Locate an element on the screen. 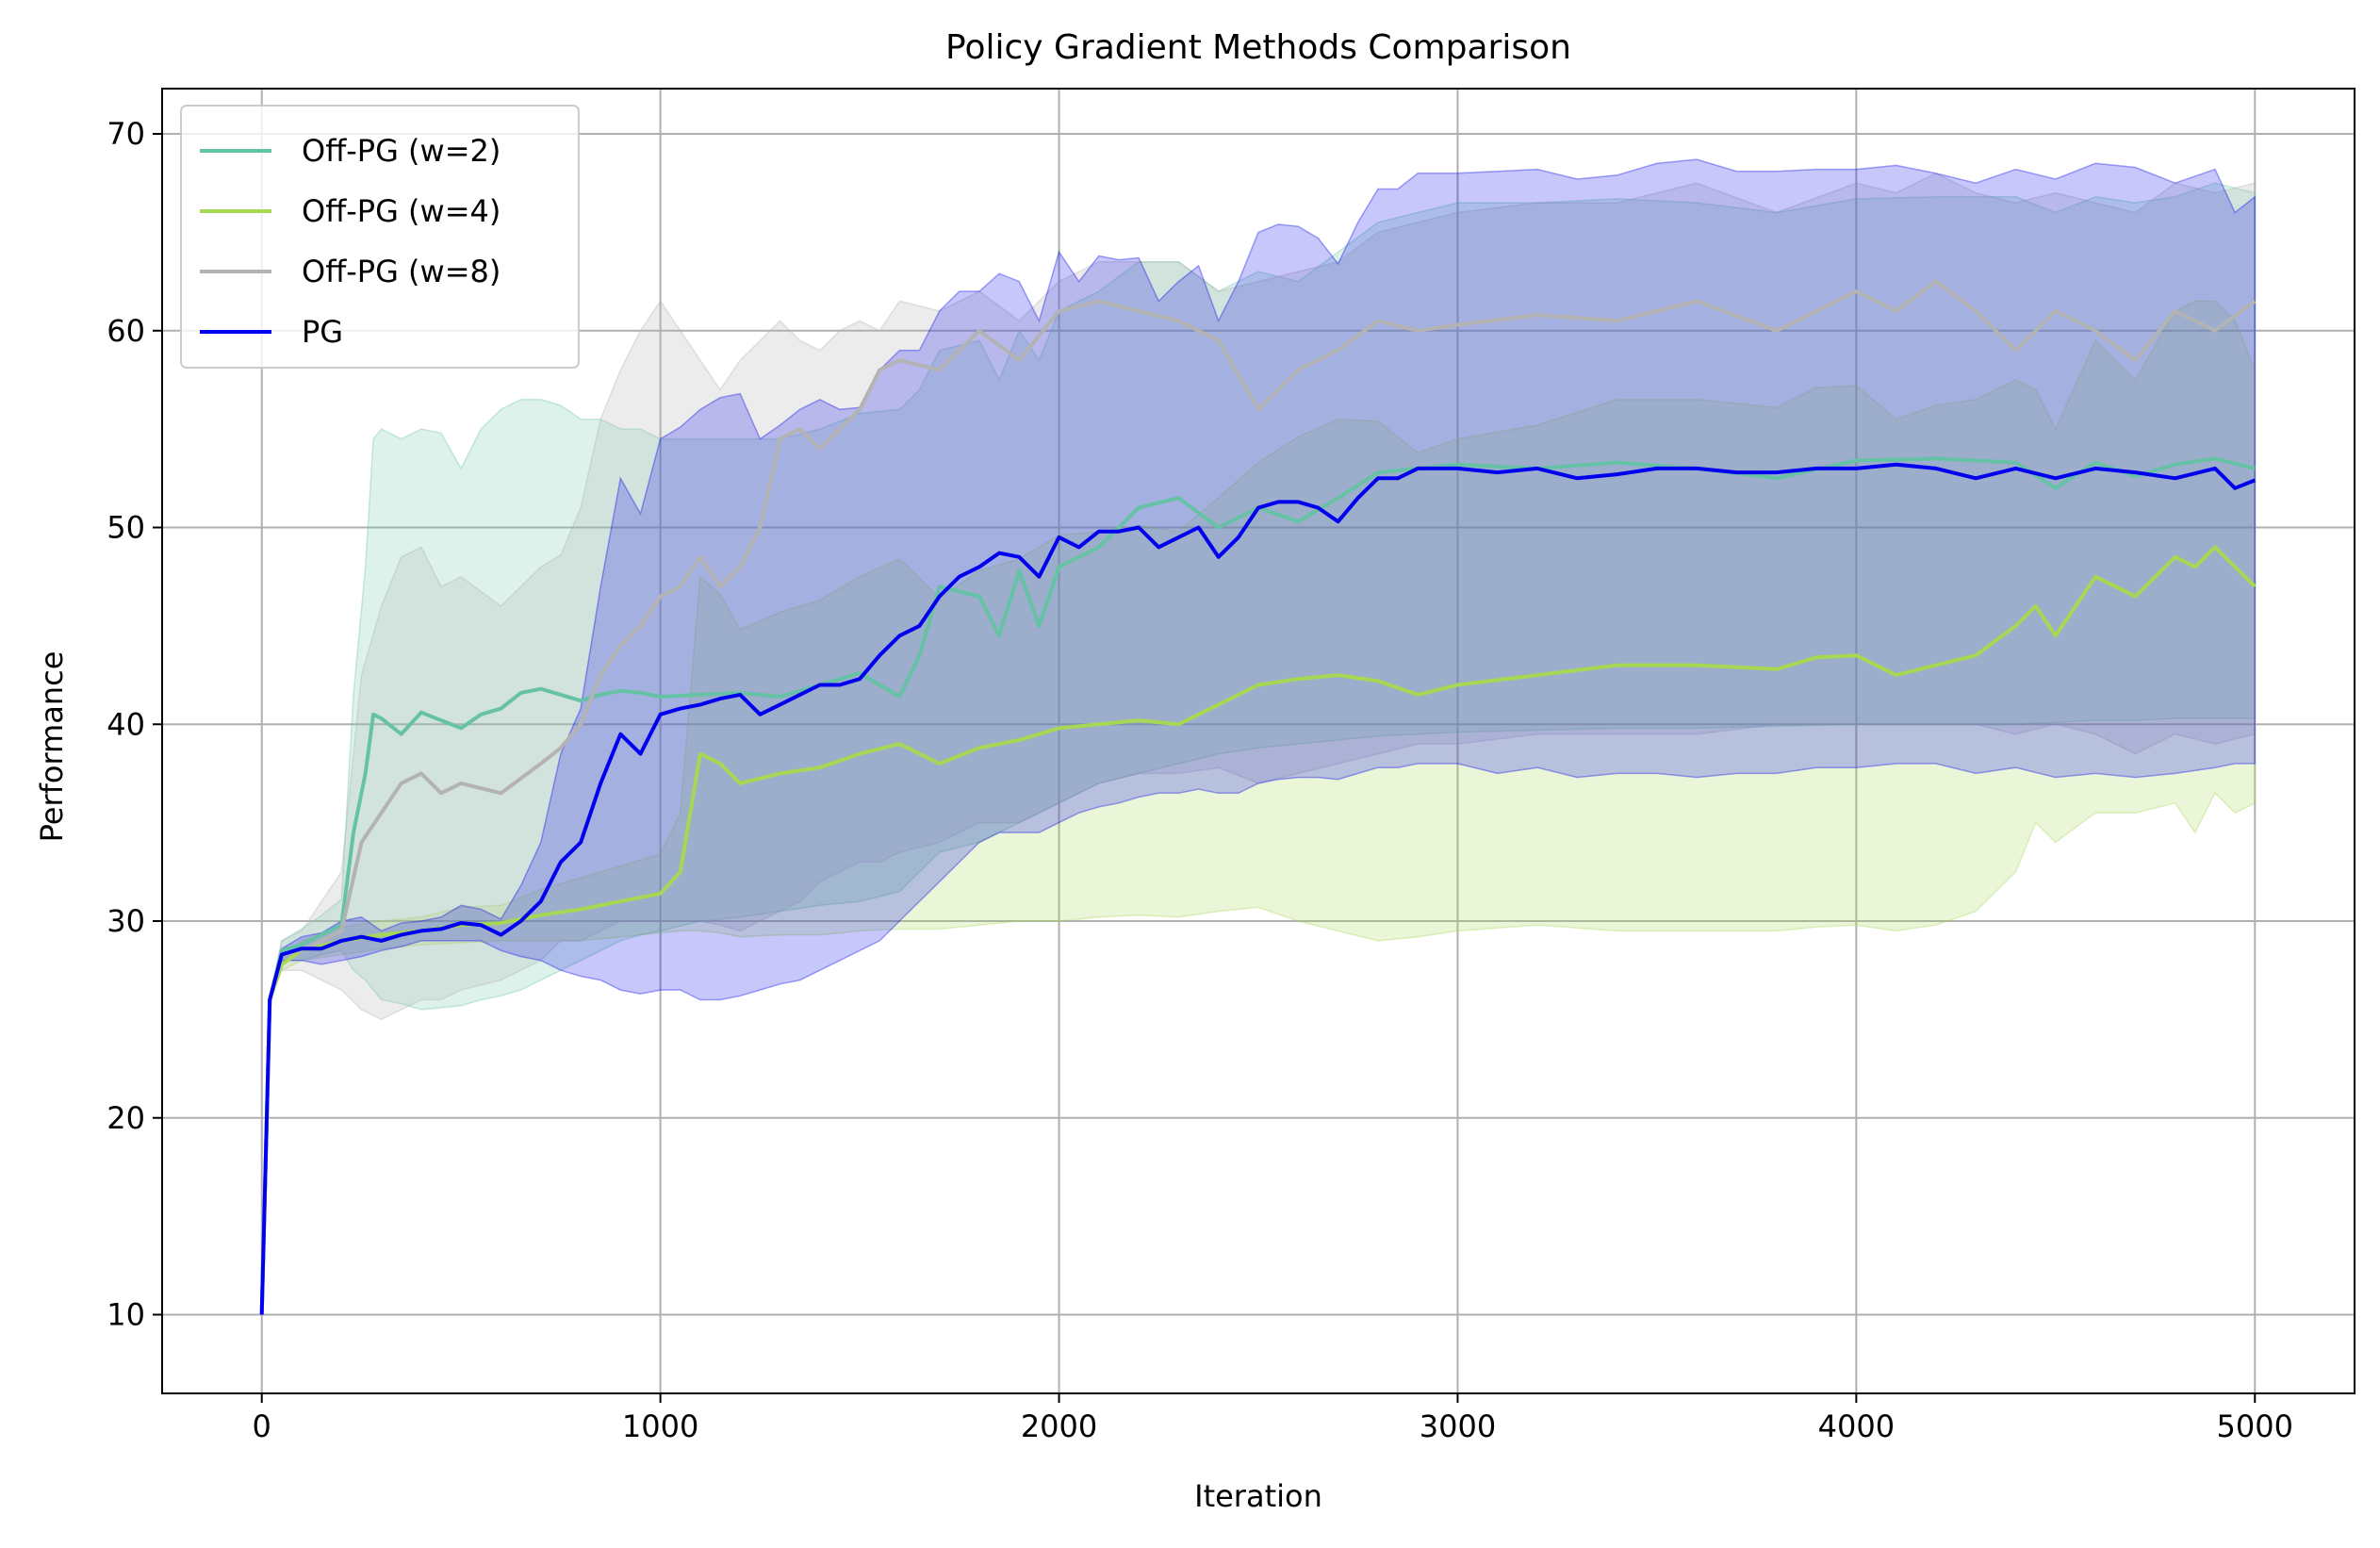 The height and width of the screenshot is (1548, 2380). legend-box is located at coordinates (380, 237).